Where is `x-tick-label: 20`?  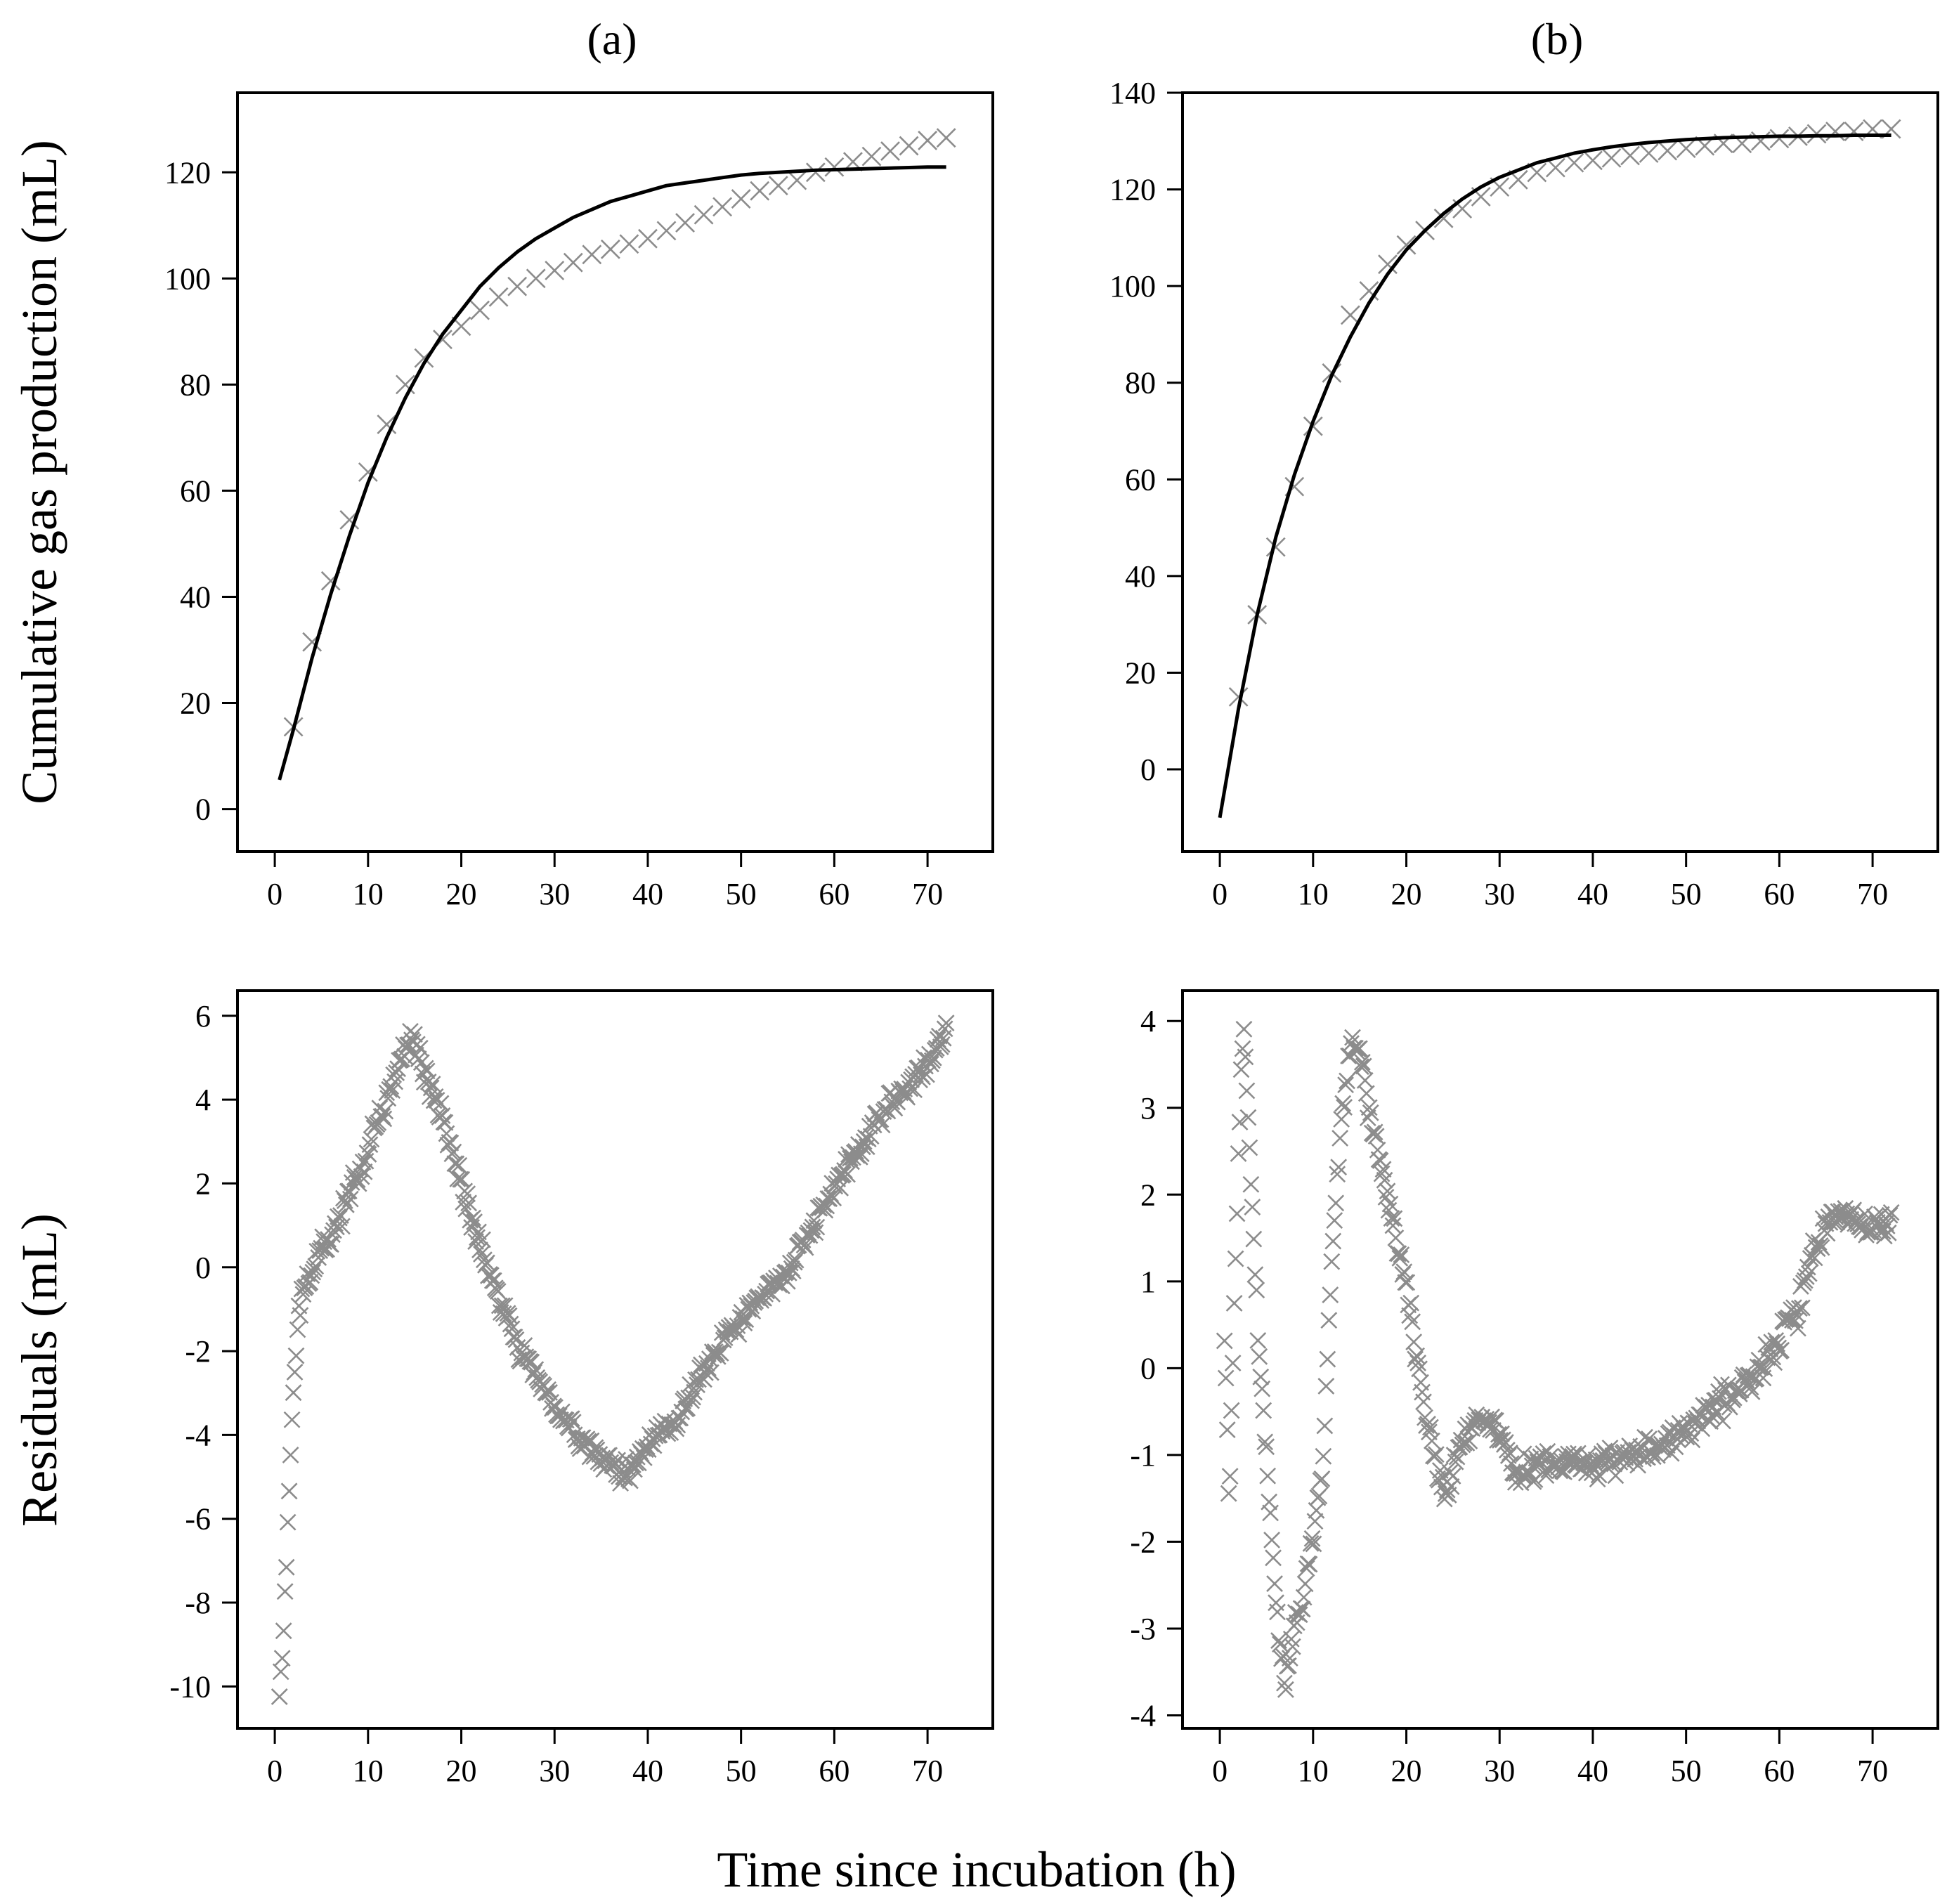 x-tick-label: 20 is located at coordinates (461, 894).